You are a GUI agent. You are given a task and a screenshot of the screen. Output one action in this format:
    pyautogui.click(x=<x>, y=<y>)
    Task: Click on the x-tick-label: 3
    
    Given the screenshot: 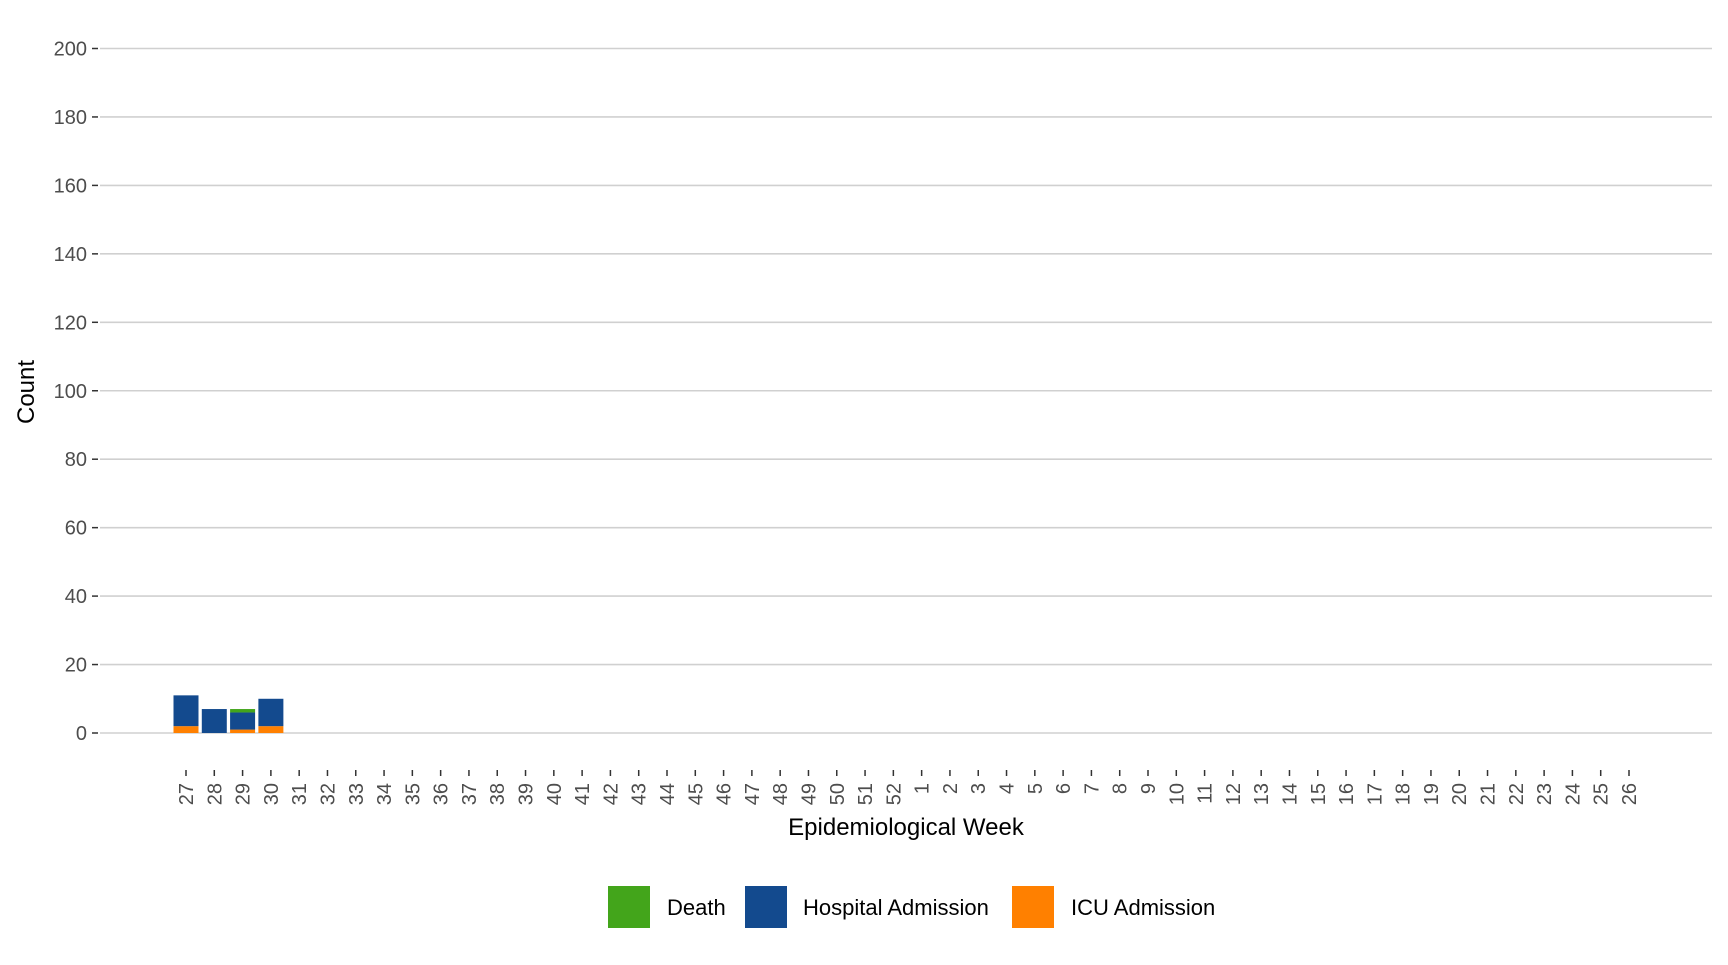 What is the action you would take?
    pyautogui.click(x=979, y=788)
    